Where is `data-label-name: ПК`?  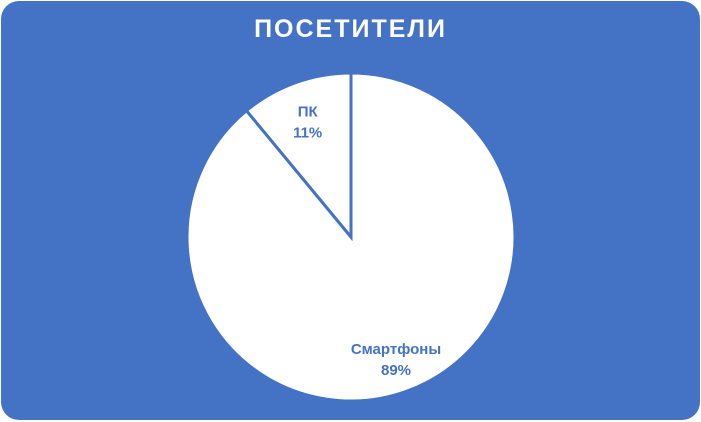
data-label-name: ПК is located at coordinates (308, 112).